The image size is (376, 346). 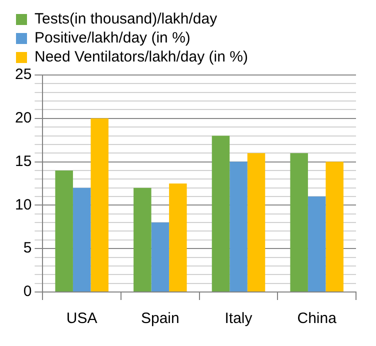 What do you see at coordinates (141, 57) in the screenshot?
I see `legend-label: Need Ventilators/lakh/day (in %)` at bounding box center [141, 57].